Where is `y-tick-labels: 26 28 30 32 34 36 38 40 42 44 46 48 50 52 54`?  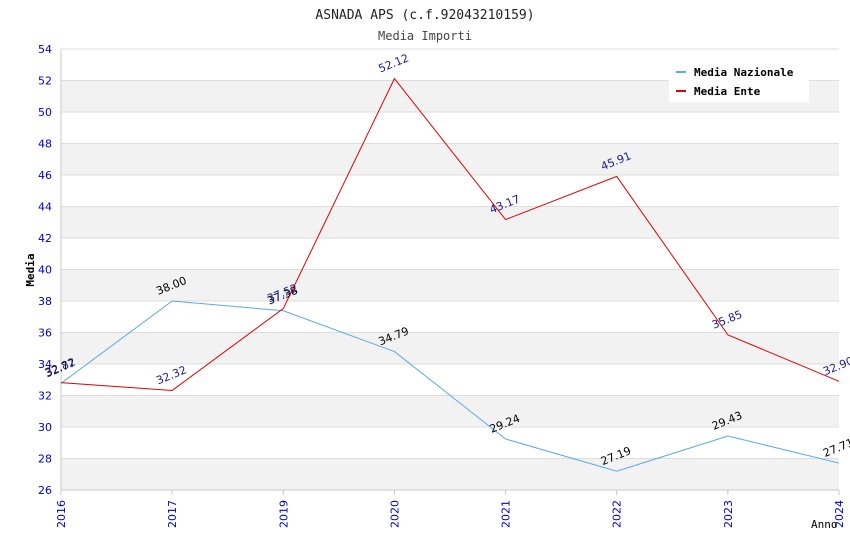 y-tick-labels: 26 28 30 32 34 36 38 40 42 44 46 48 50 52 54 is located at coordinates (45, 270).